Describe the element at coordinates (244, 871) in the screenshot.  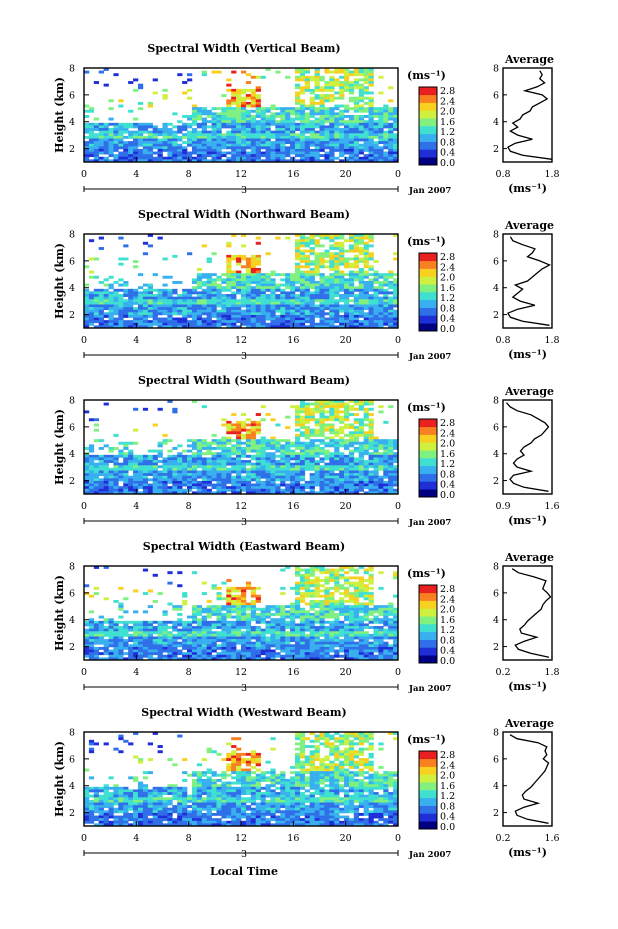
I see `x-axis-label: Local Time` at that location.